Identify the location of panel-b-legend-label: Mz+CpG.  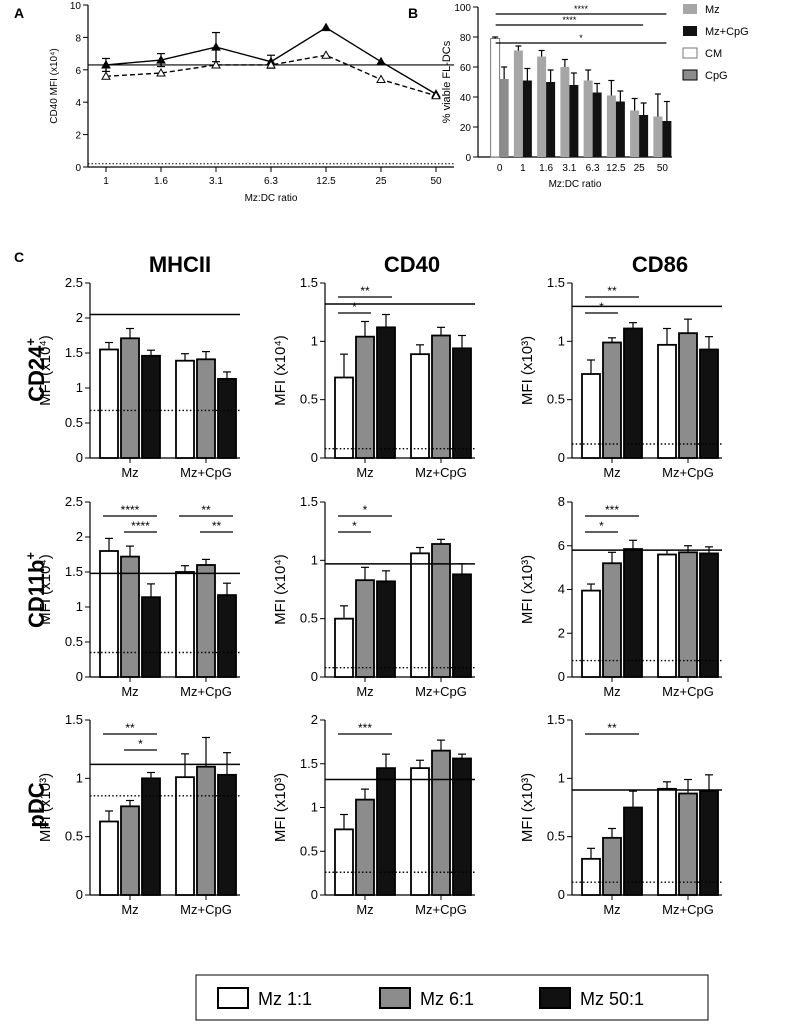
(727, 32).